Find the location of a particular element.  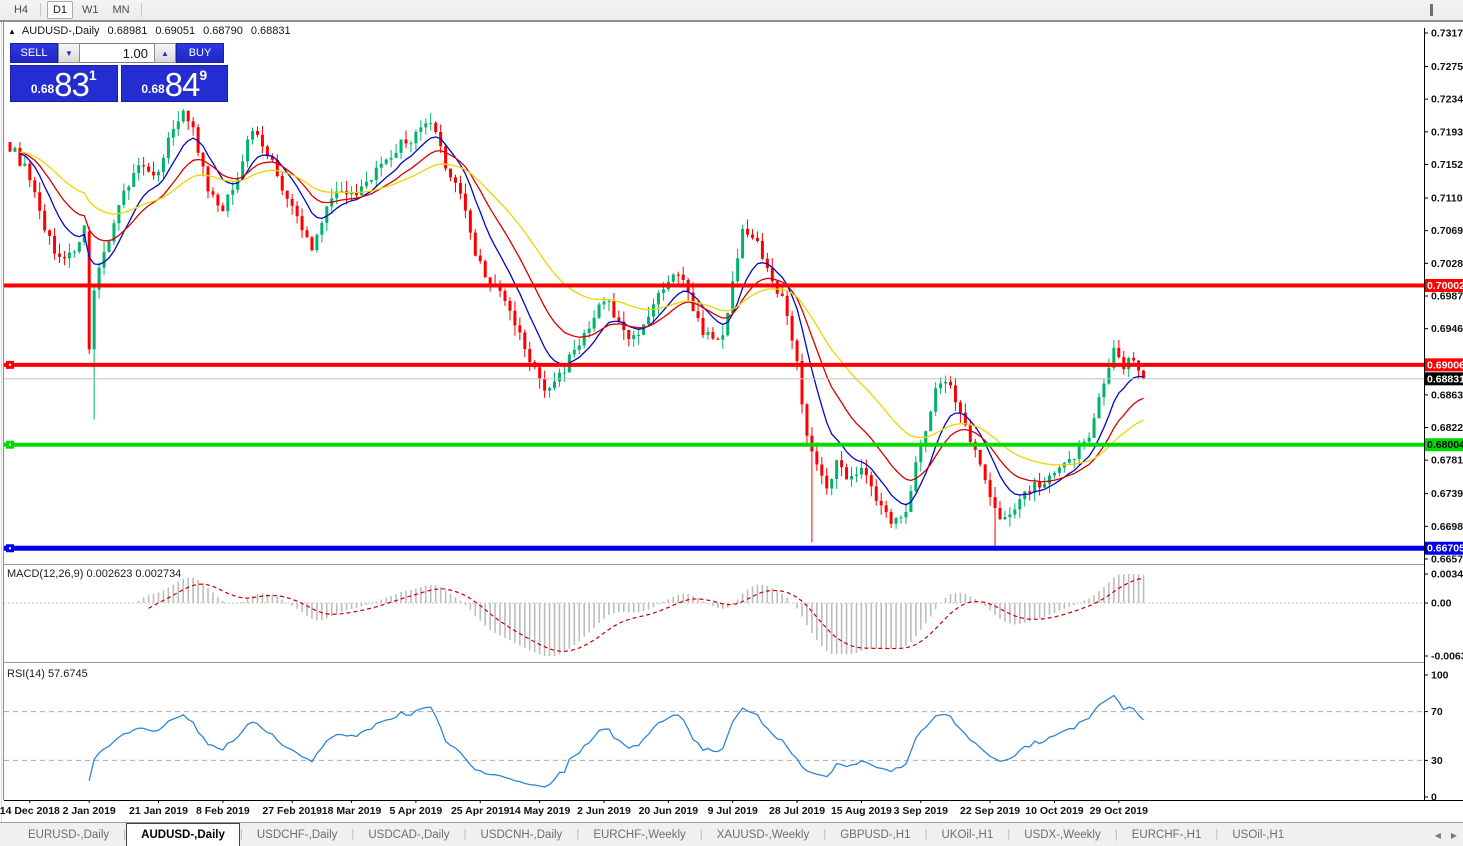

macd-signal-line is located at coordinates (646, 614).